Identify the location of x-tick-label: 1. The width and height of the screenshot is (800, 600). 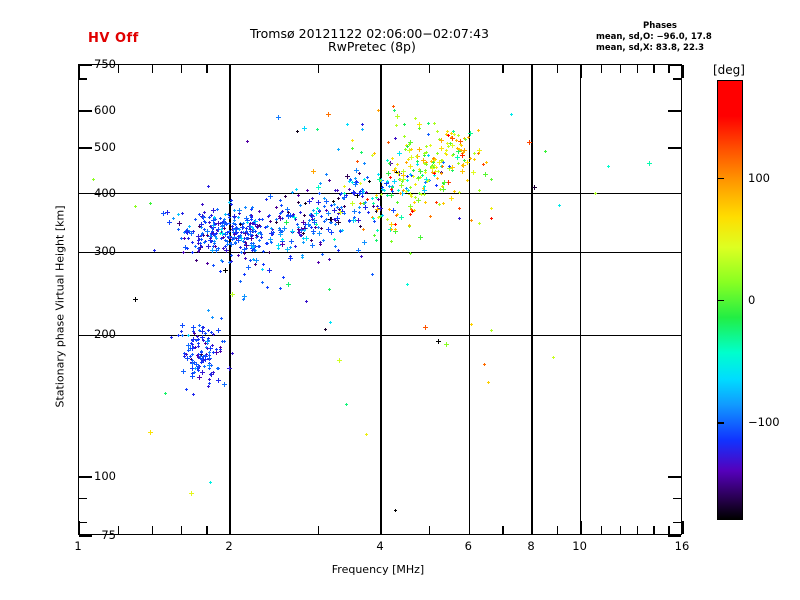
(78, 546).